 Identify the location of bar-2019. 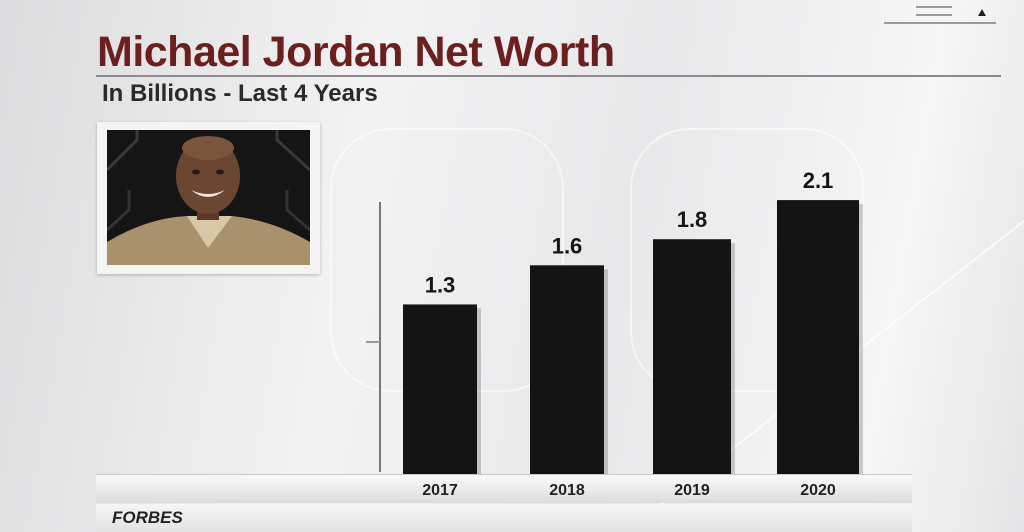
(692, 356).